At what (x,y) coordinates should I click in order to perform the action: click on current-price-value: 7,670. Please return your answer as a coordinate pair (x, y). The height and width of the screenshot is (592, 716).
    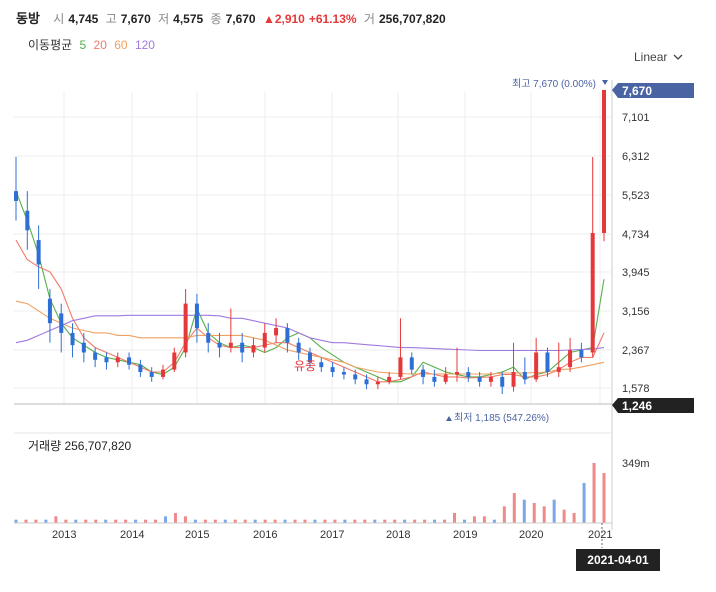
    Looking at the image, I should click on (637, 91).